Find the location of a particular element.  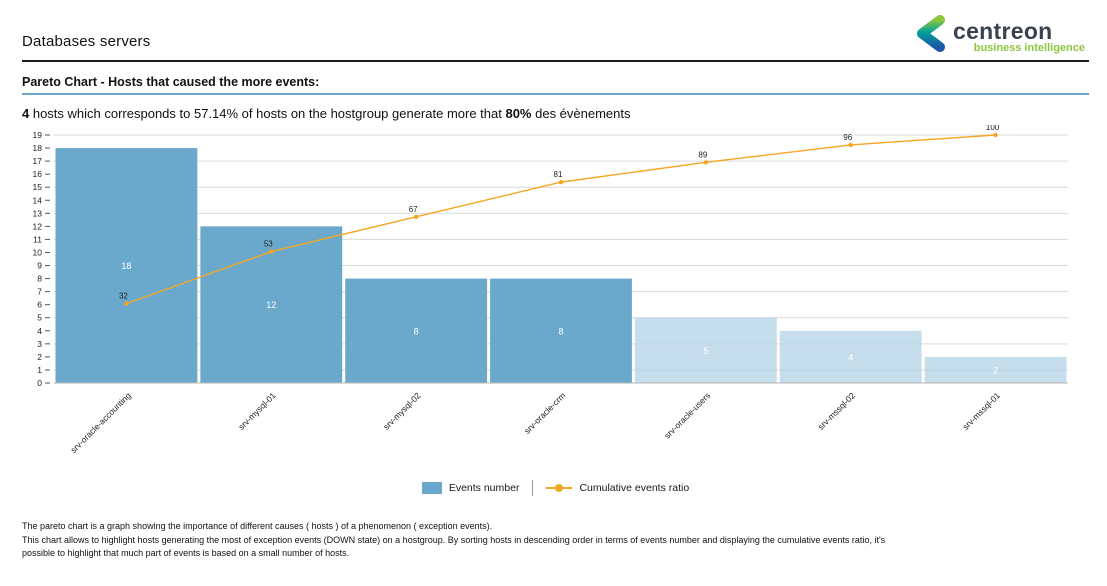

x-tick-label: srv-oracle-users is located at coordinates (687, 415).